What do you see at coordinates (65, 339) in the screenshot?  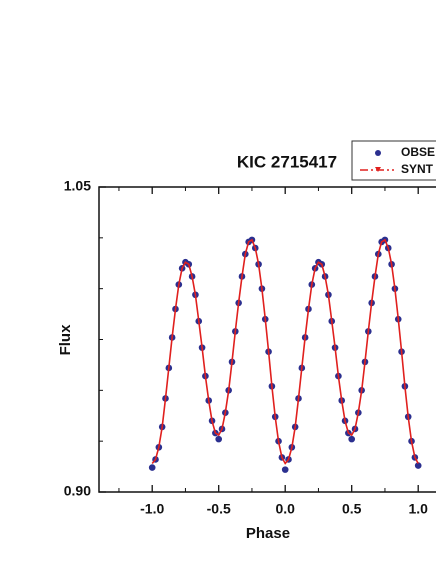 I see `y-axis-label: Flux` at bounding box center [65, 339].